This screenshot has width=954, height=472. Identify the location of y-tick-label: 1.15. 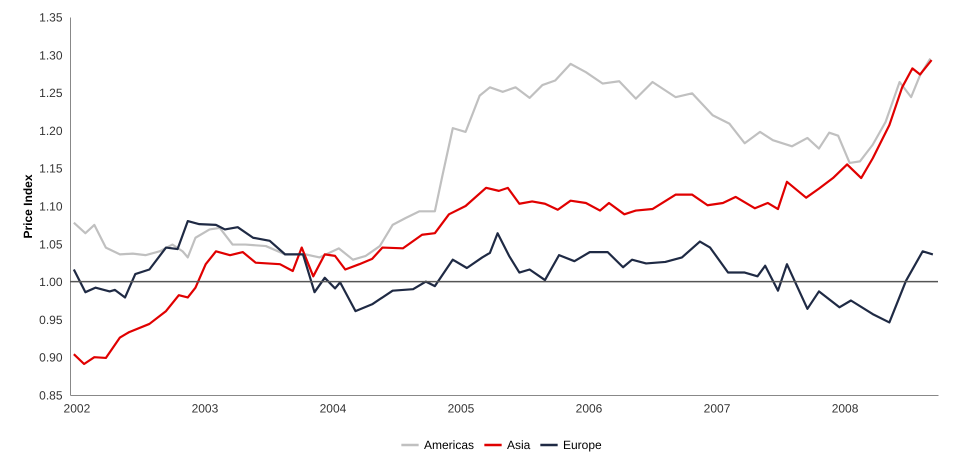
(51, 169).